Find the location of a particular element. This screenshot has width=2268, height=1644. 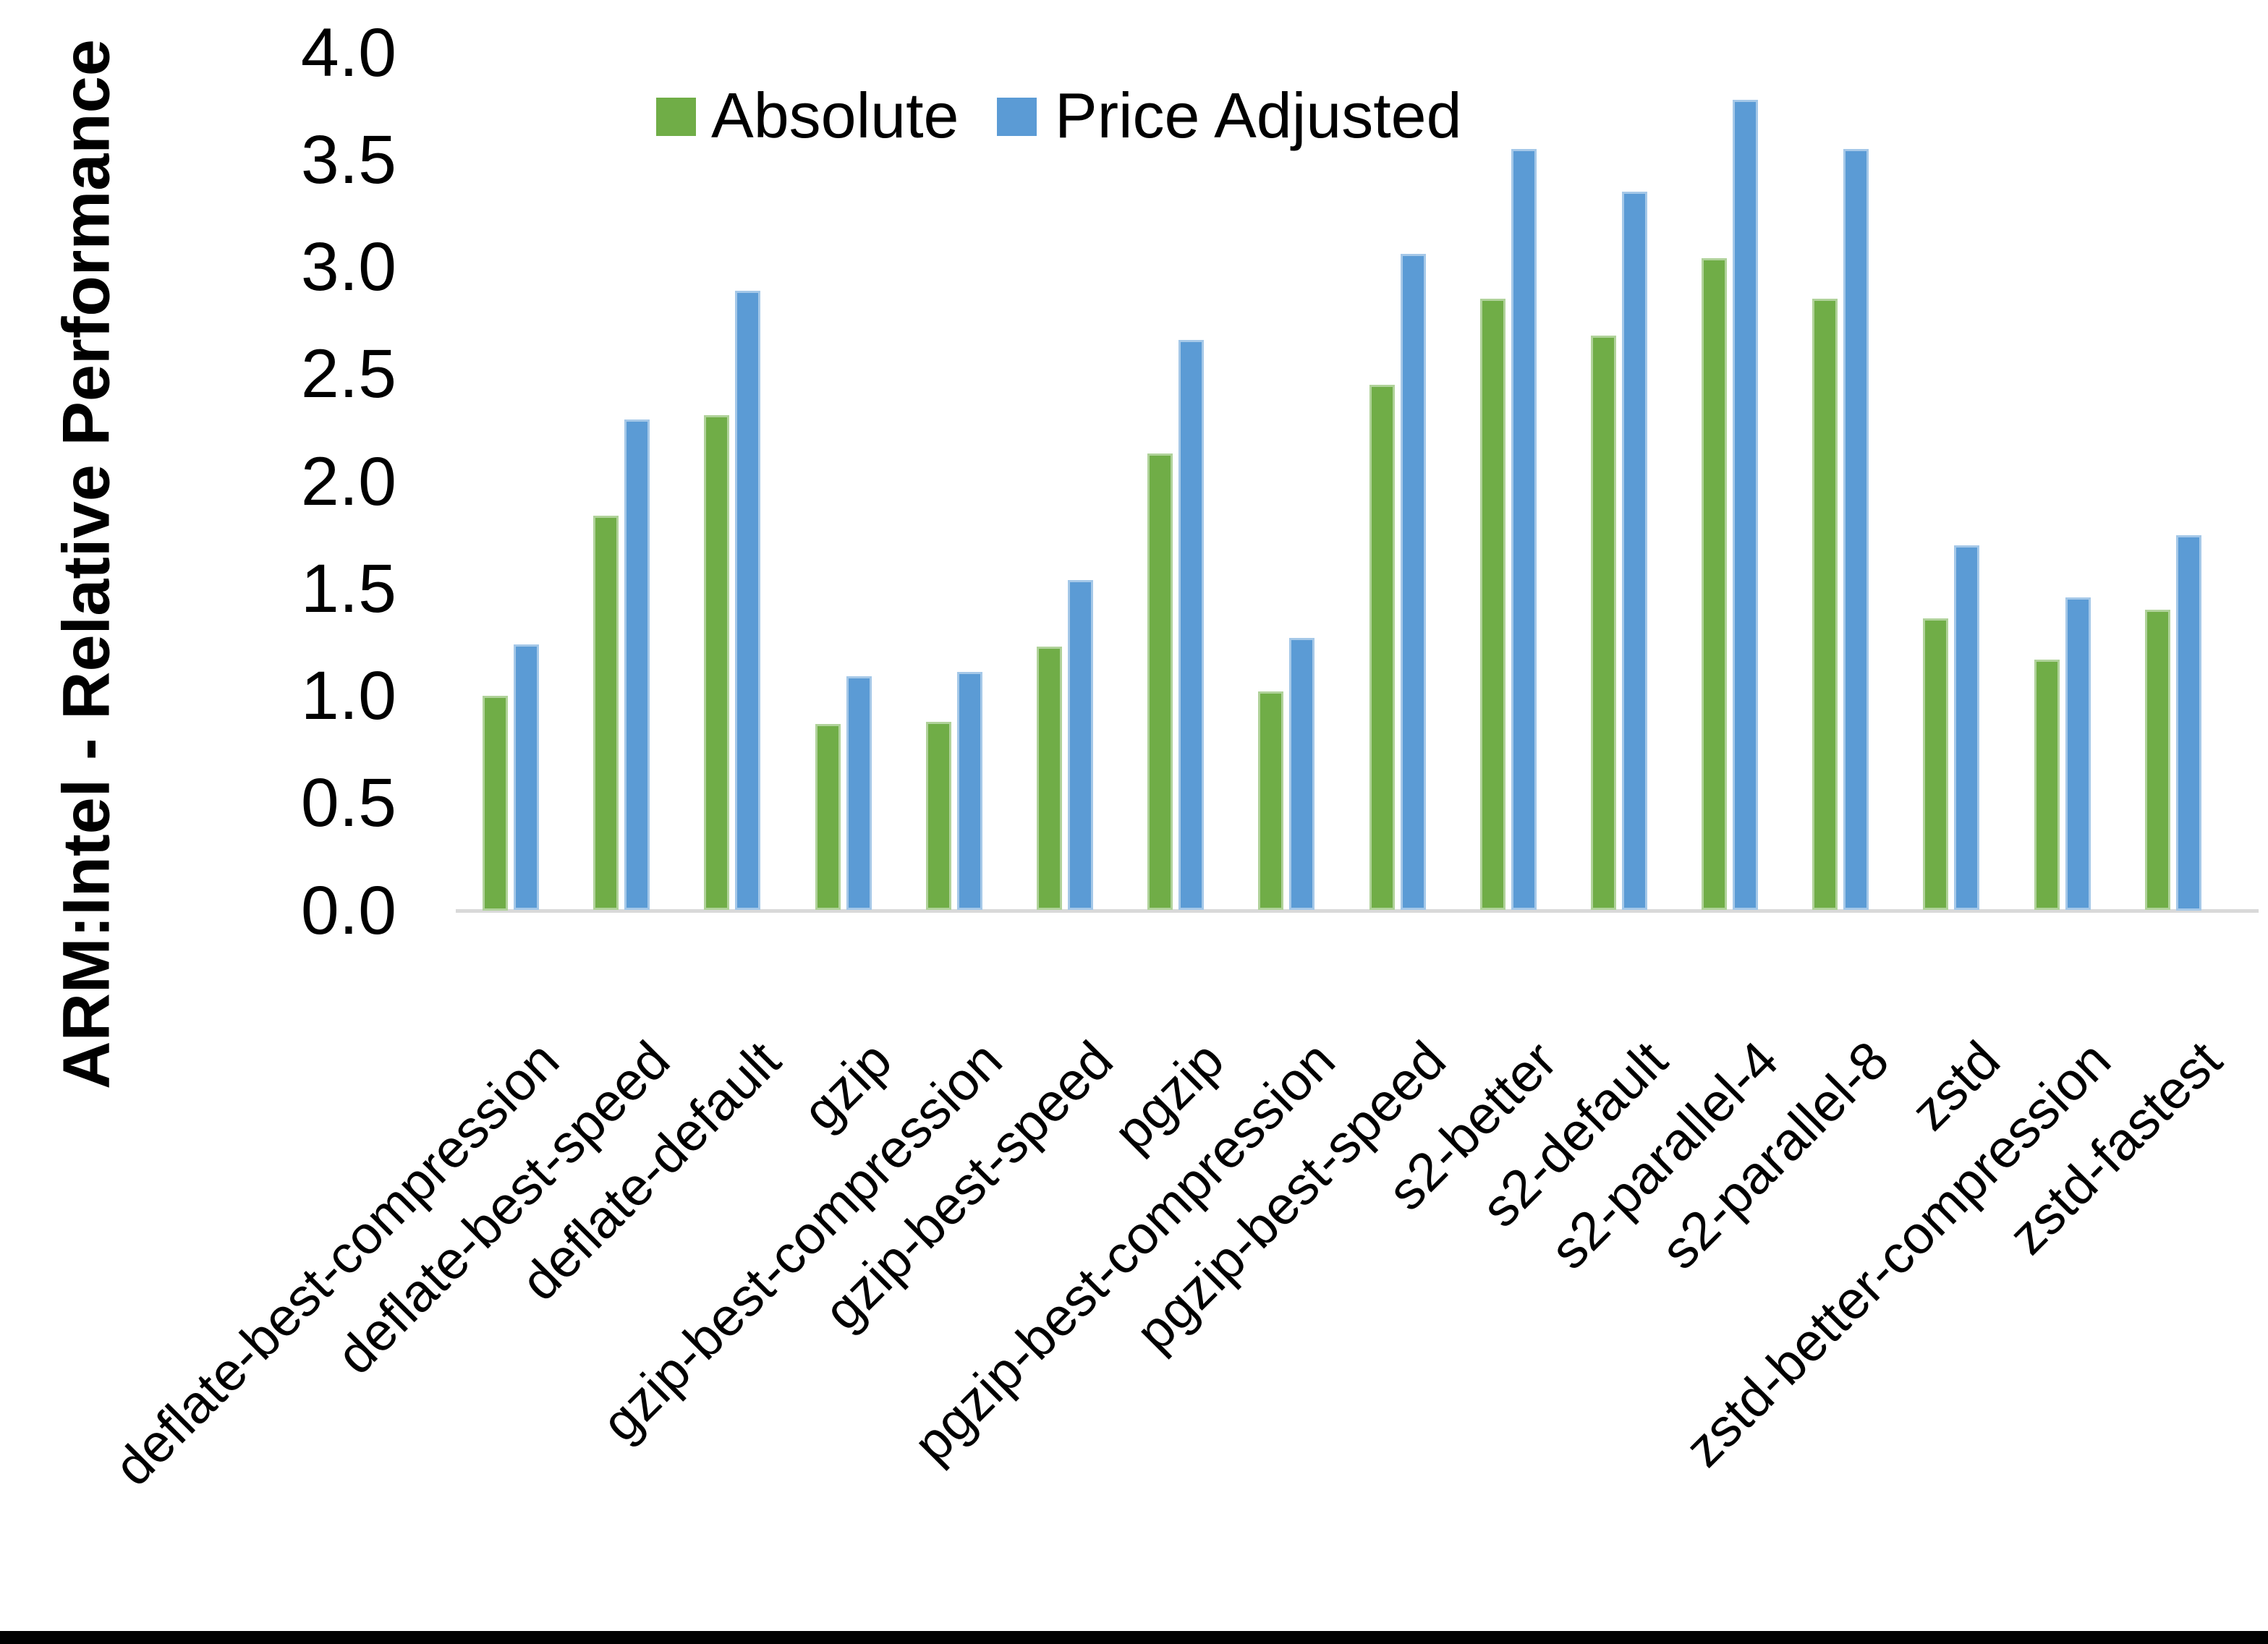

bar-price-adjusted-pgzip-best-compression is located at coordinates (1302, 774).